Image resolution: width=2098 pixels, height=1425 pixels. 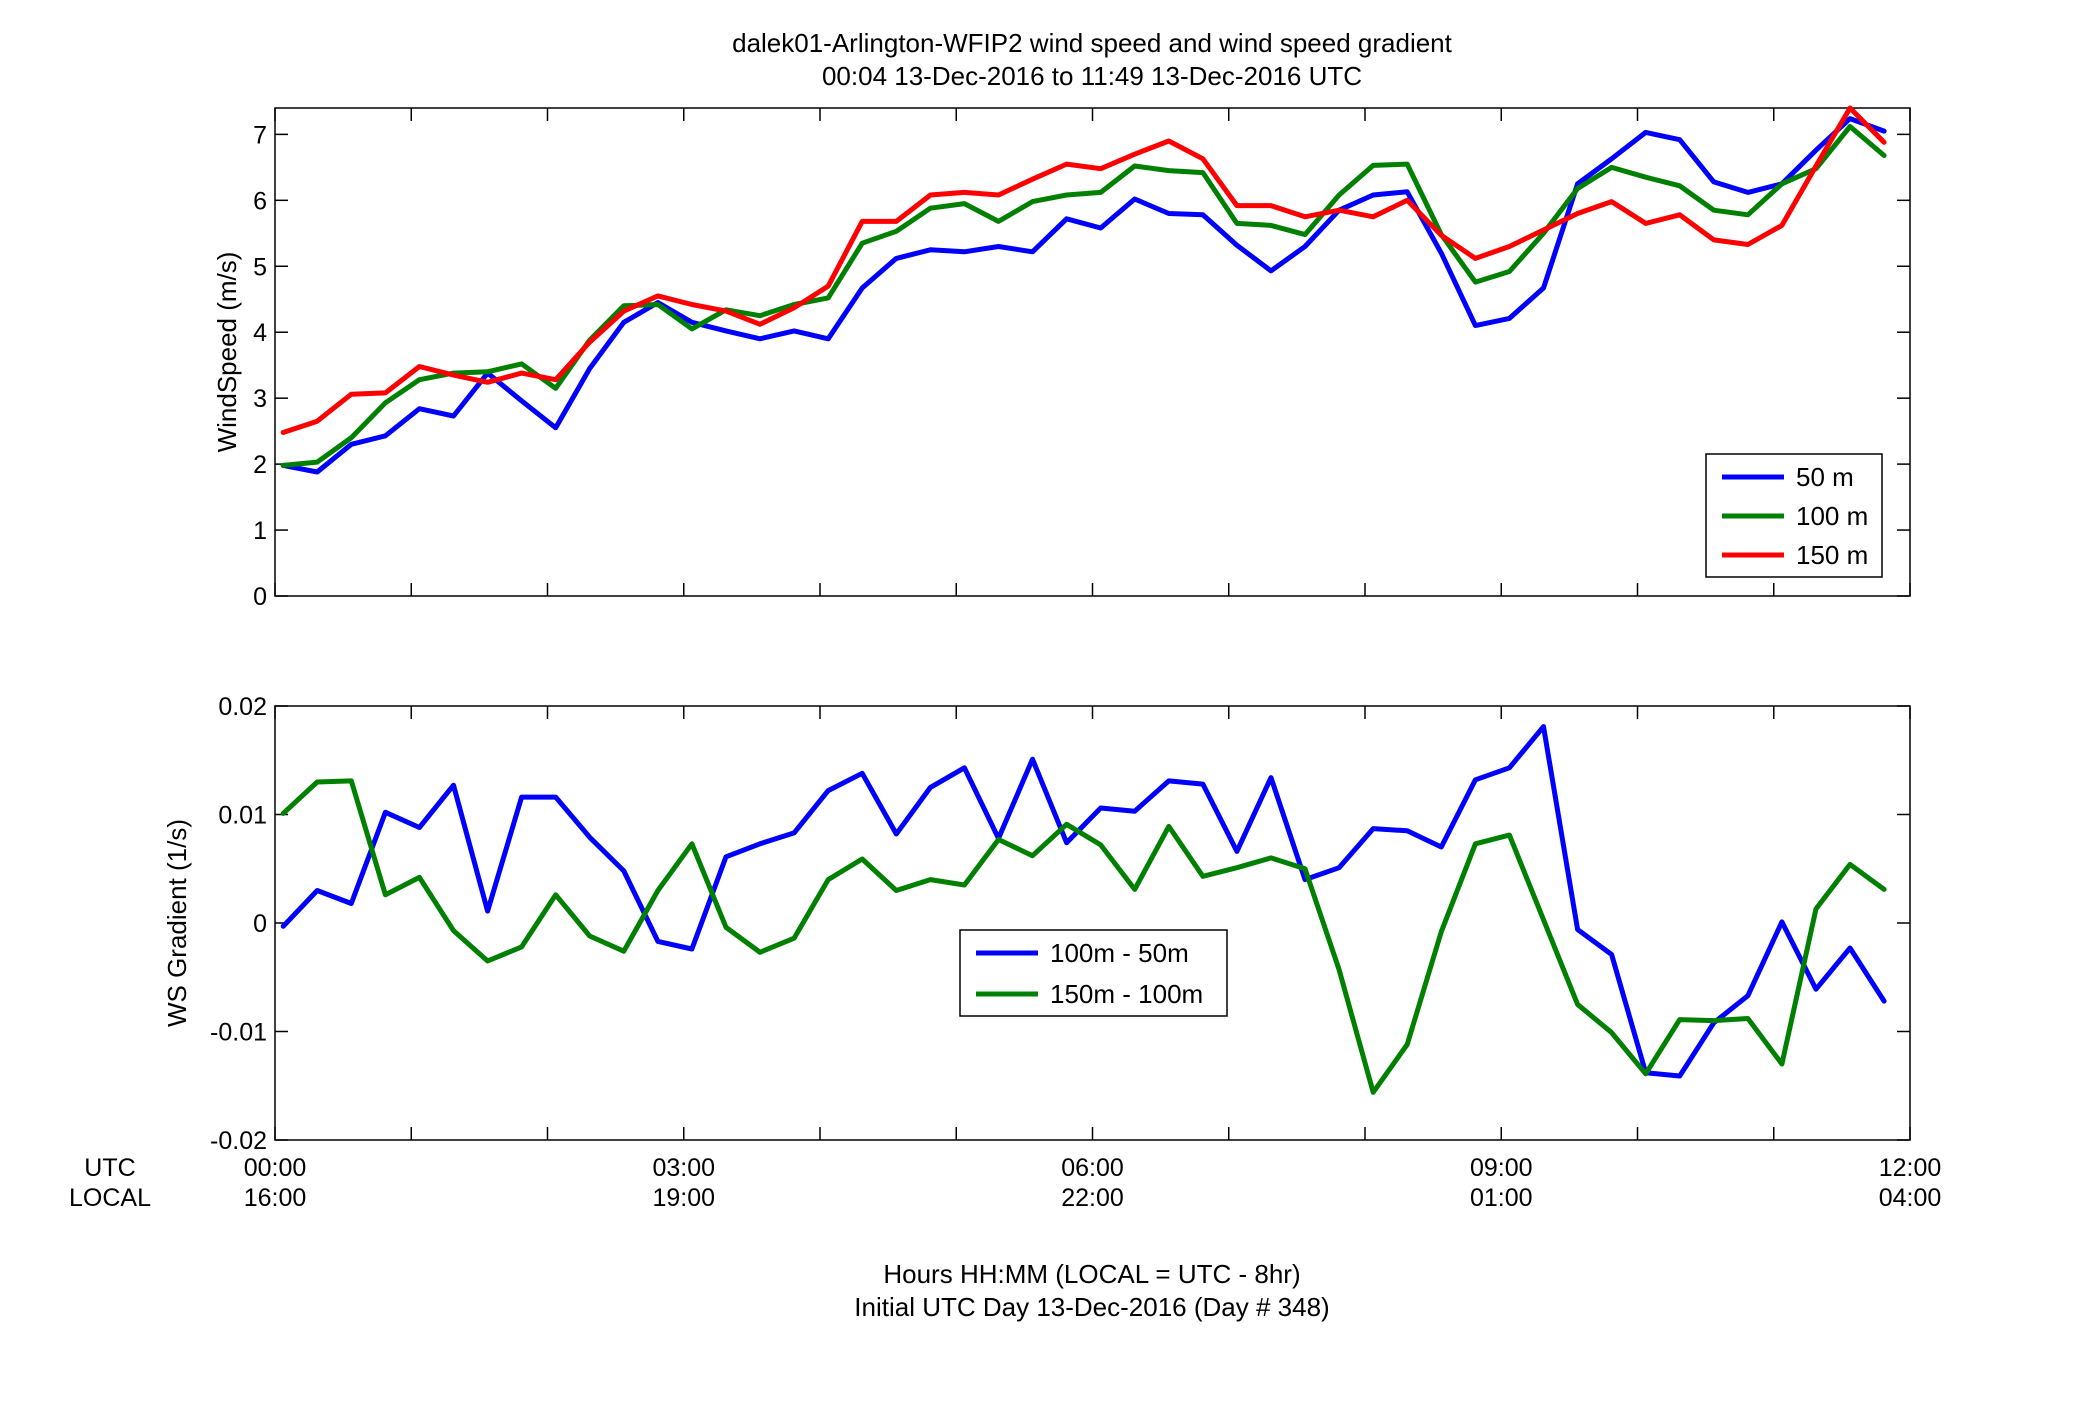 I want to click on x-tick-label-utc: 09:00, so click(x=1501, y=1168).